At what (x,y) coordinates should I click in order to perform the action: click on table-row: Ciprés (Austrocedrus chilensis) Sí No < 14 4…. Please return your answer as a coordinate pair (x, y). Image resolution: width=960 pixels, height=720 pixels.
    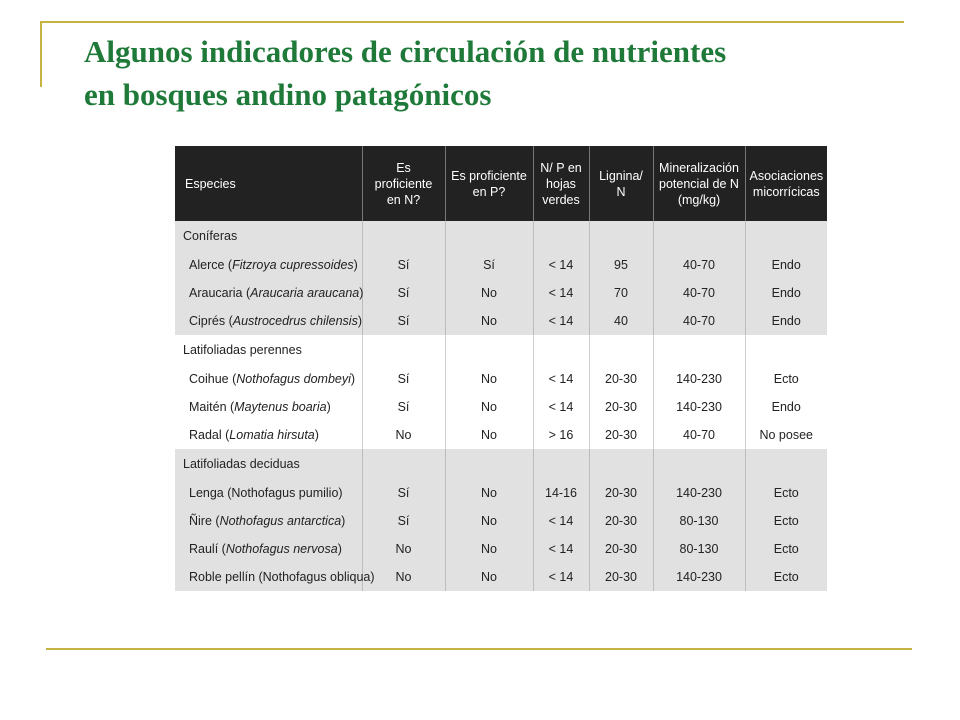
    Looking at the image, I should click on (501, 321).